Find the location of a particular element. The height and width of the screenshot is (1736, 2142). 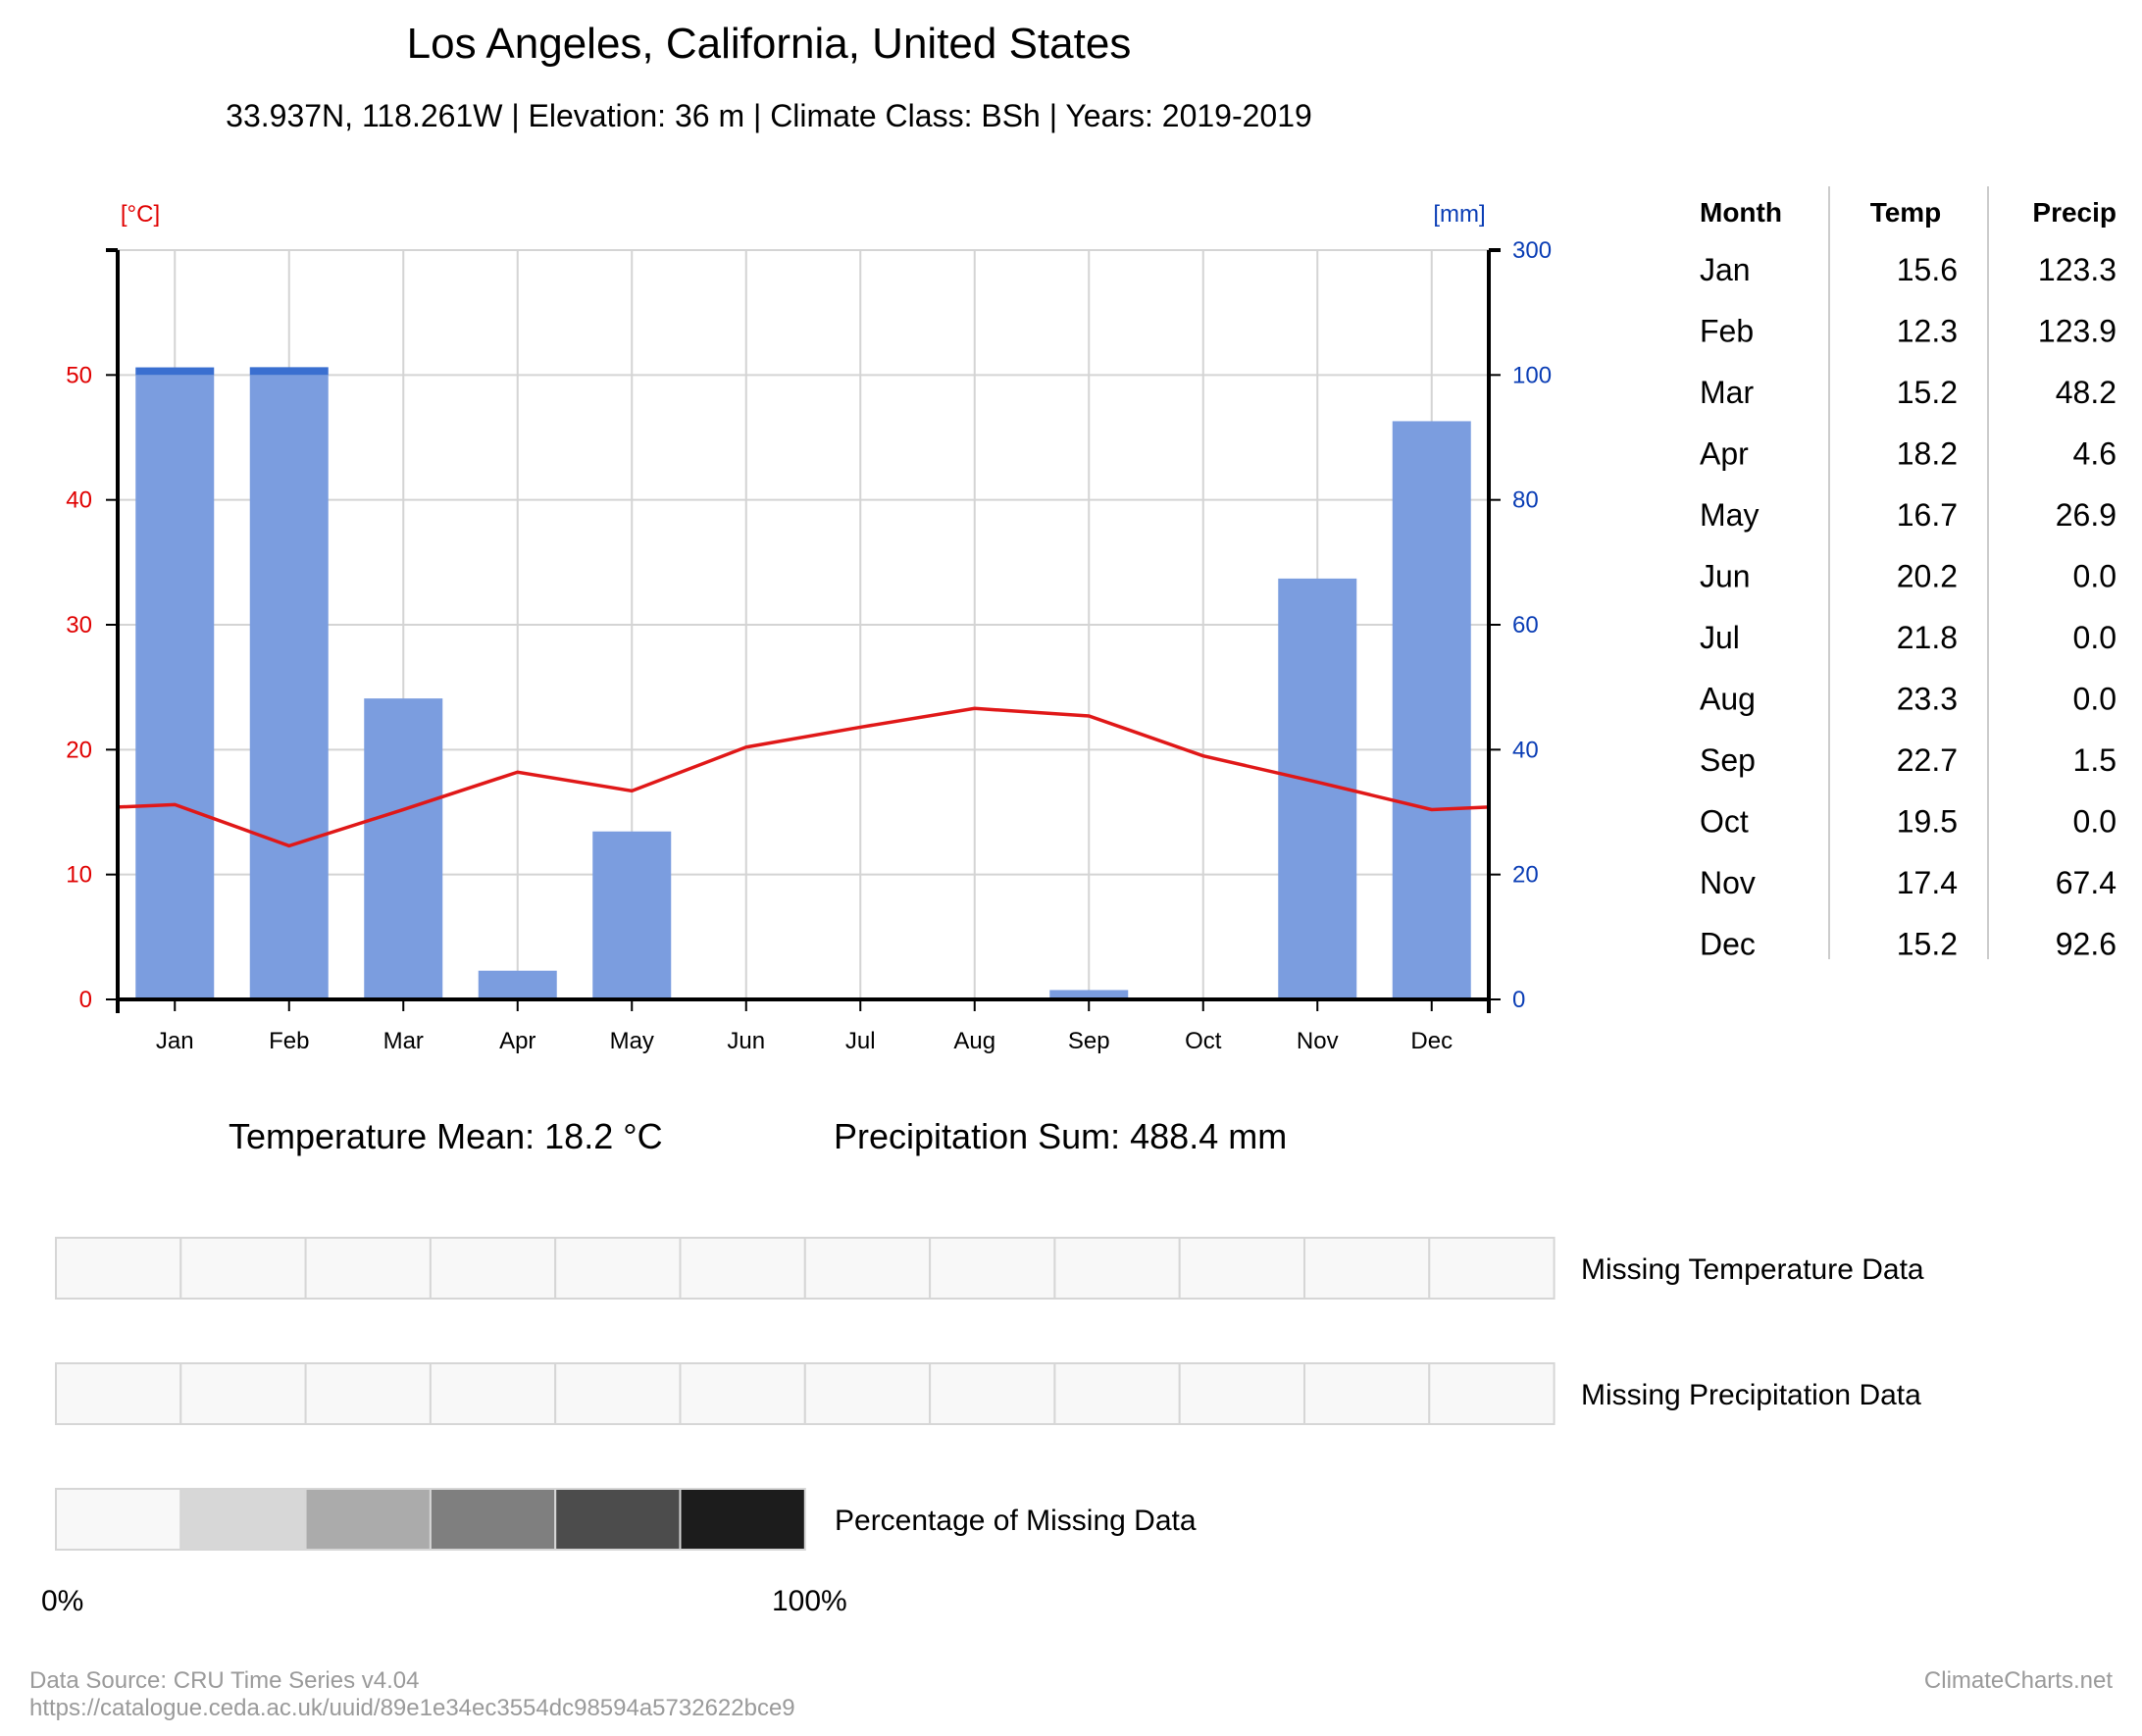

table-cell: Aug is located at coordinates (1728, 700).